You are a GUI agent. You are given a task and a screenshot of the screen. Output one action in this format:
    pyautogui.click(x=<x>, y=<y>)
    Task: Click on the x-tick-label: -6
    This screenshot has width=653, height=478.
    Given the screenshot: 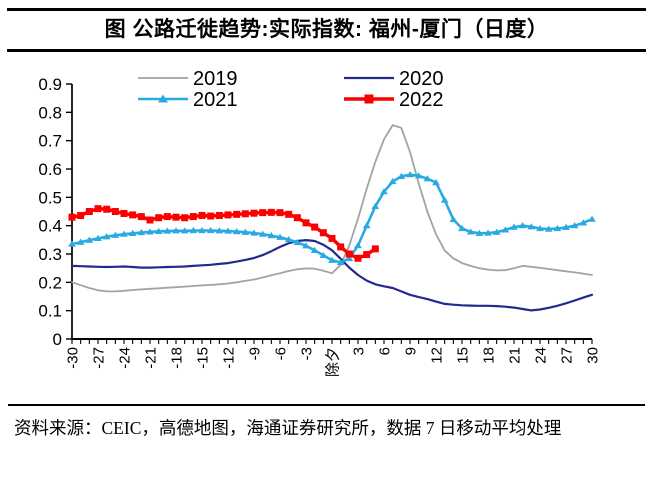 What is the action you would take?
    pyautogui.click(x=281, y=353)
    